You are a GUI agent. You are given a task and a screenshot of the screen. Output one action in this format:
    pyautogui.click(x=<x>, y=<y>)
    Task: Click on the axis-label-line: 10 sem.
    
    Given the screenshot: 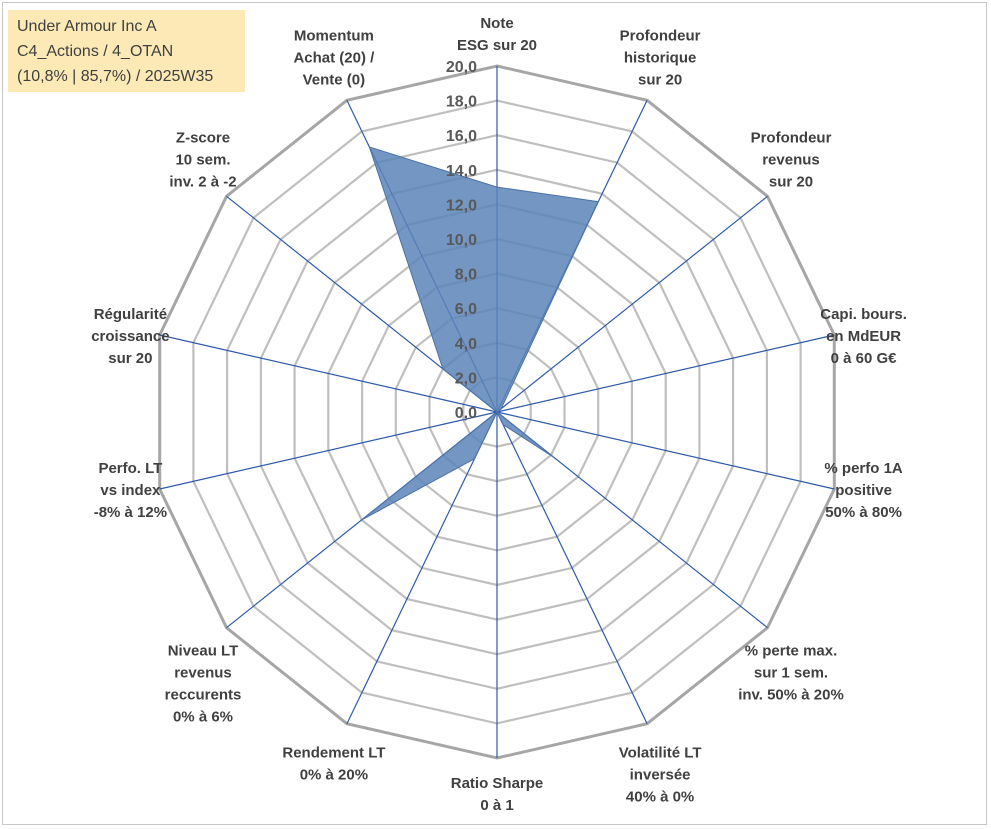 What is the action you would take?
    pyautogui.click(x=202, y=160)
    